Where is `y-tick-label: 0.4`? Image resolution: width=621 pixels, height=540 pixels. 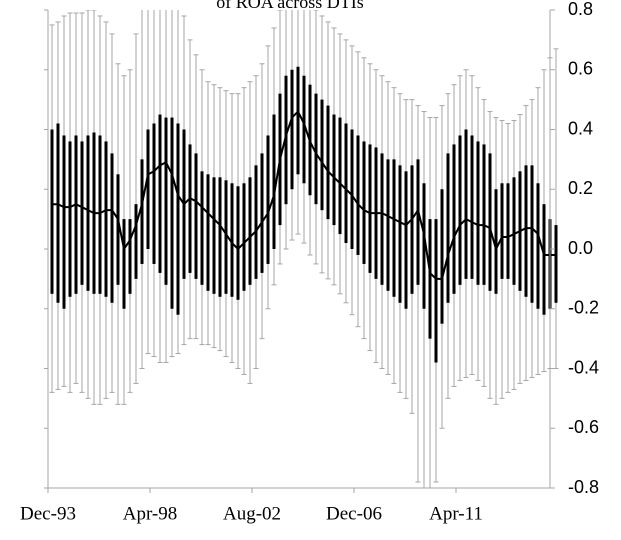
y-tick-label: 0.4 is located at coordinates (580, 128).